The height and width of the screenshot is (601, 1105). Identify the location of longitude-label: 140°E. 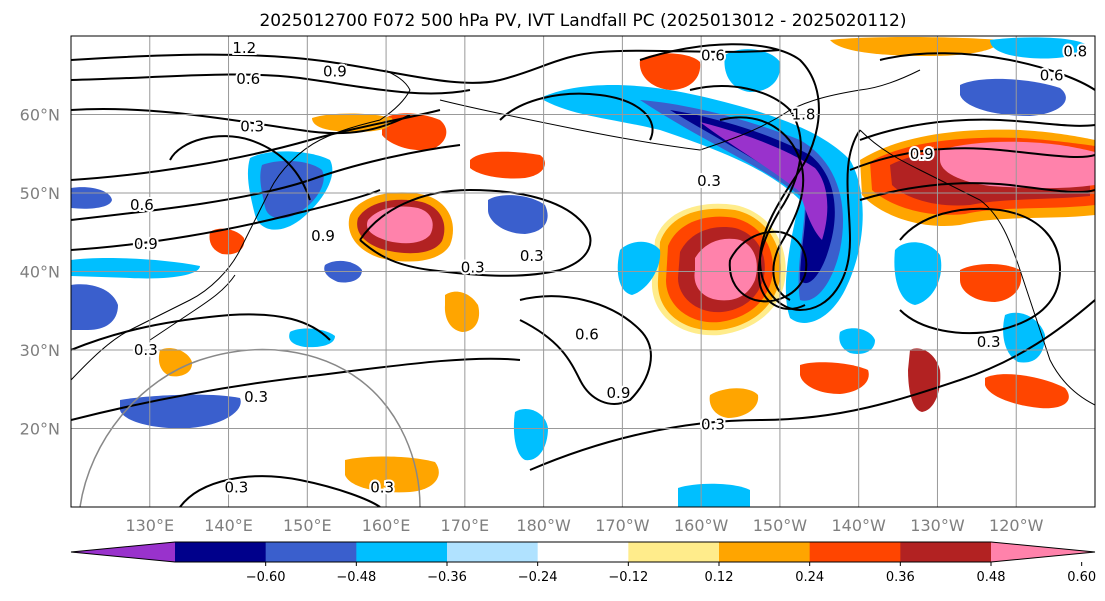
(228, 525).